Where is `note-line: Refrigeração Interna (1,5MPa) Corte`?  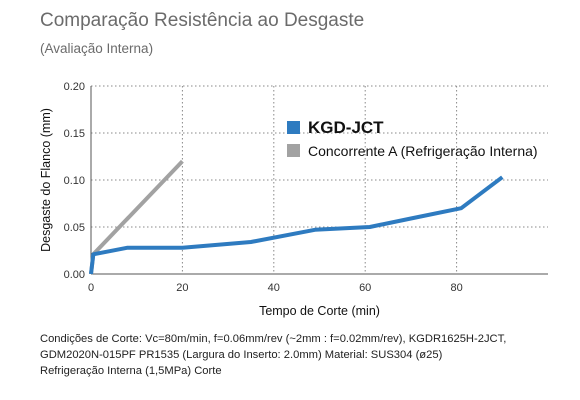
note-line: Refrigeração Interna (1,5MPa) Corte is located at coordinates (131, 371).